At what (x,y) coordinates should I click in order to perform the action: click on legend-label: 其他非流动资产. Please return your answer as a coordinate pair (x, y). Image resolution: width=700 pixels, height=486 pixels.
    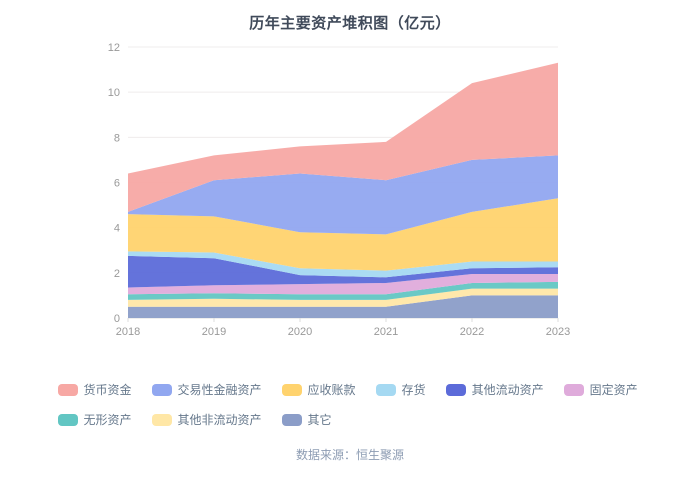
    Looking at the image, I should click on (219, 420).